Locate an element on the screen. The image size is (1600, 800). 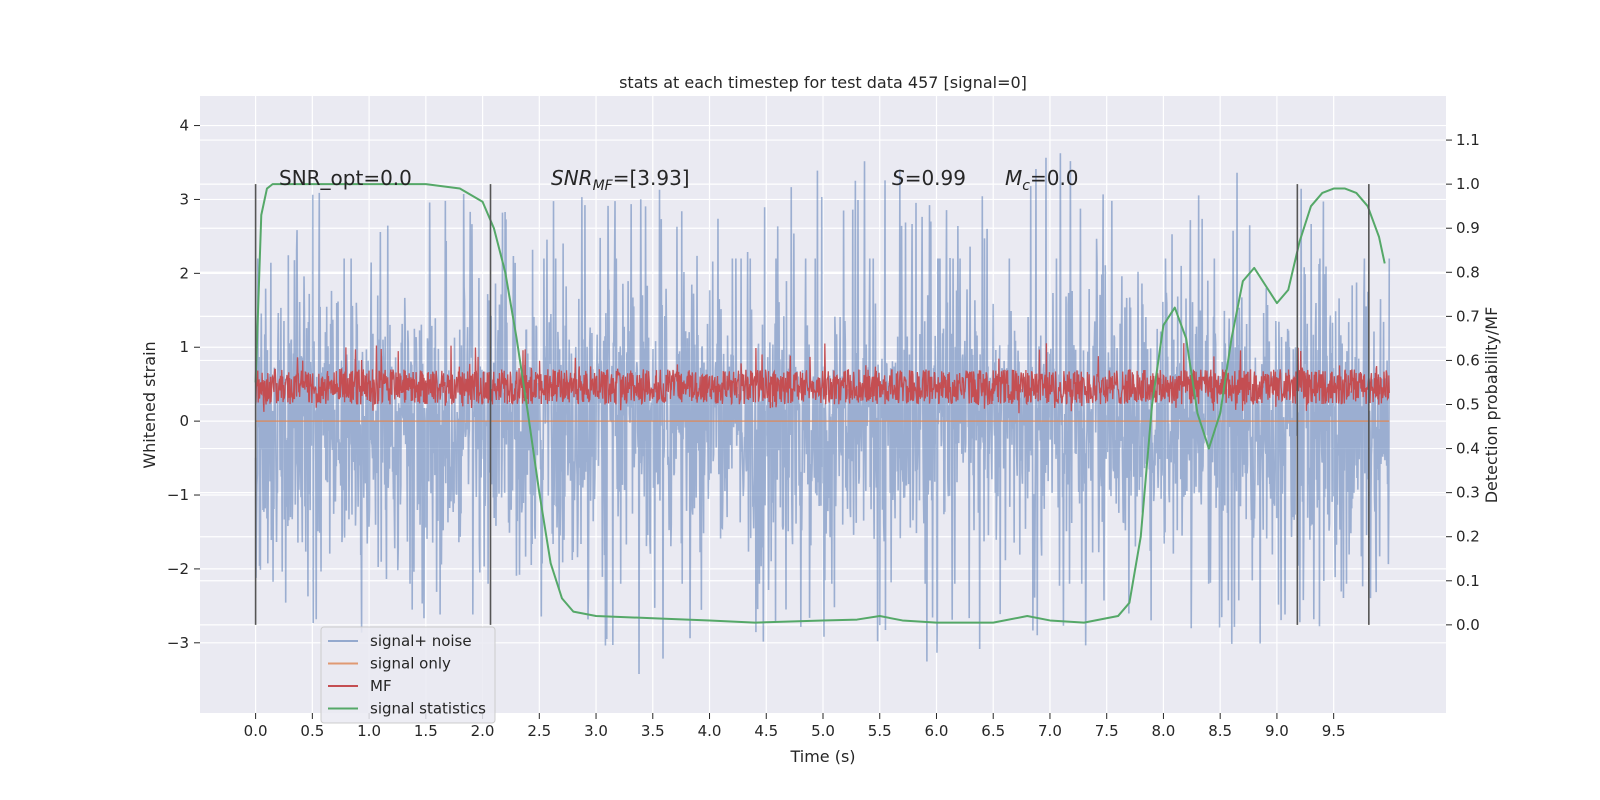
annotation-snr-mf: SNRMF=[3.93] is located at coordinates (620, 180).